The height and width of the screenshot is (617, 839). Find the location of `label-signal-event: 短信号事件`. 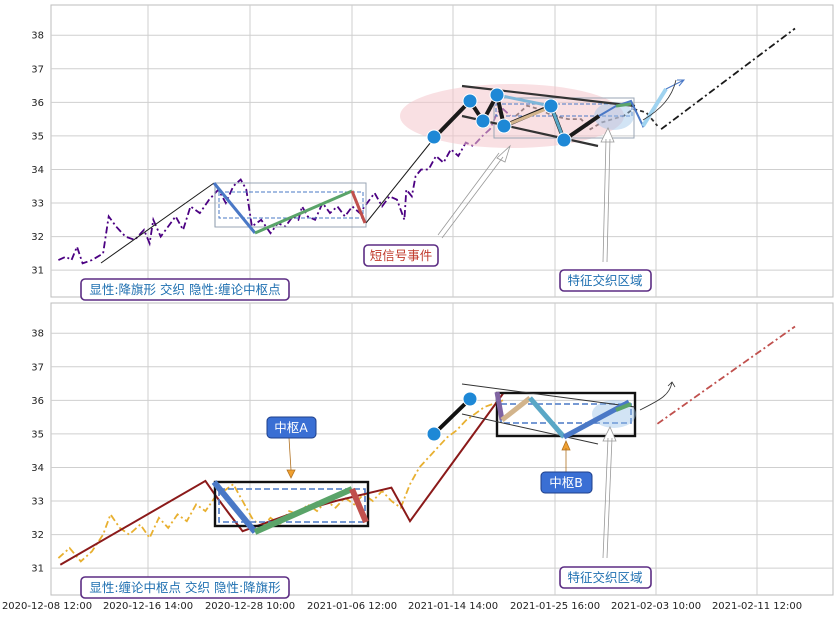

label-signal-event: 短信号事件 is located at coordinates (401, 255).